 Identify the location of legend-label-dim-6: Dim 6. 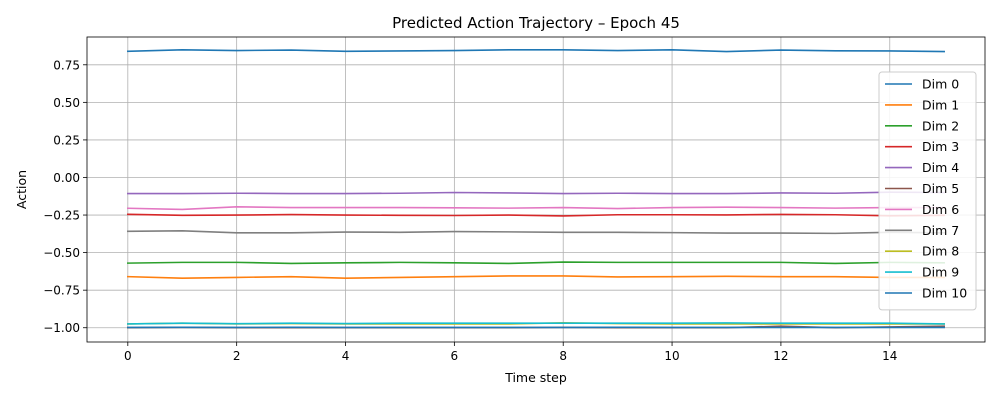
(940, 209).